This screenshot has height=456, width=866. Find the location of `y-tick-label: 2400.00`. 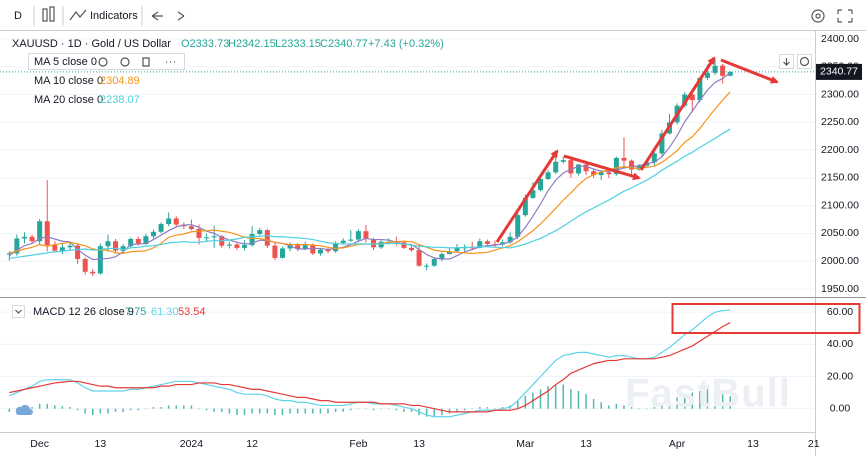

y-tick-label: 2400.00 is located at coordinates (840, 39).